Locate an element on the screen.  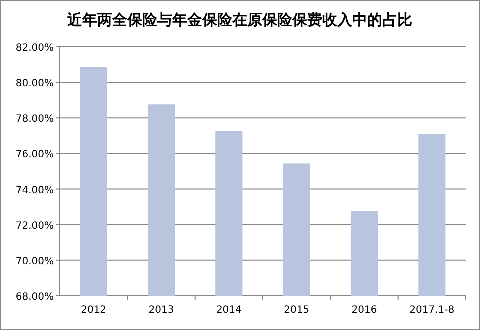
y-tick-label: 70.00% is located at coordinates (35, 262).